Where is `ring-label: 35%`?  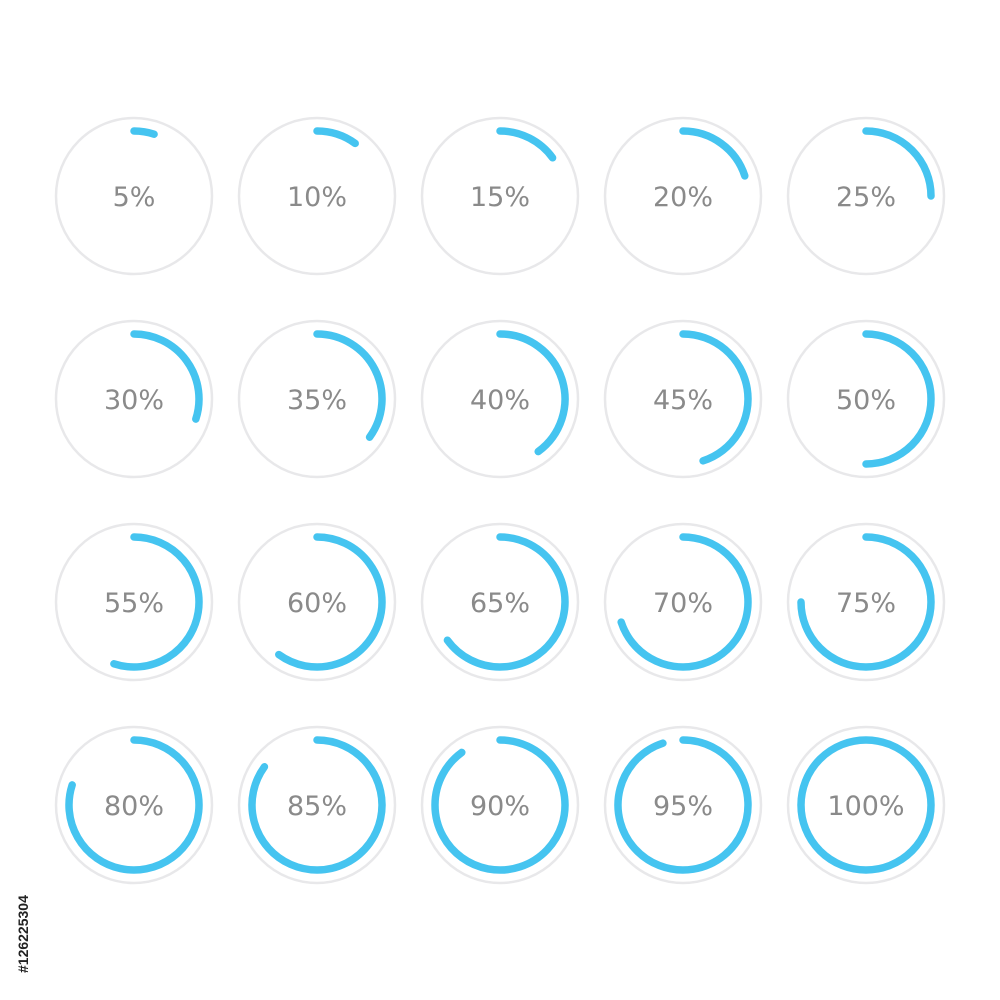 ring-label: 35% is located at coordinates (317, 400).